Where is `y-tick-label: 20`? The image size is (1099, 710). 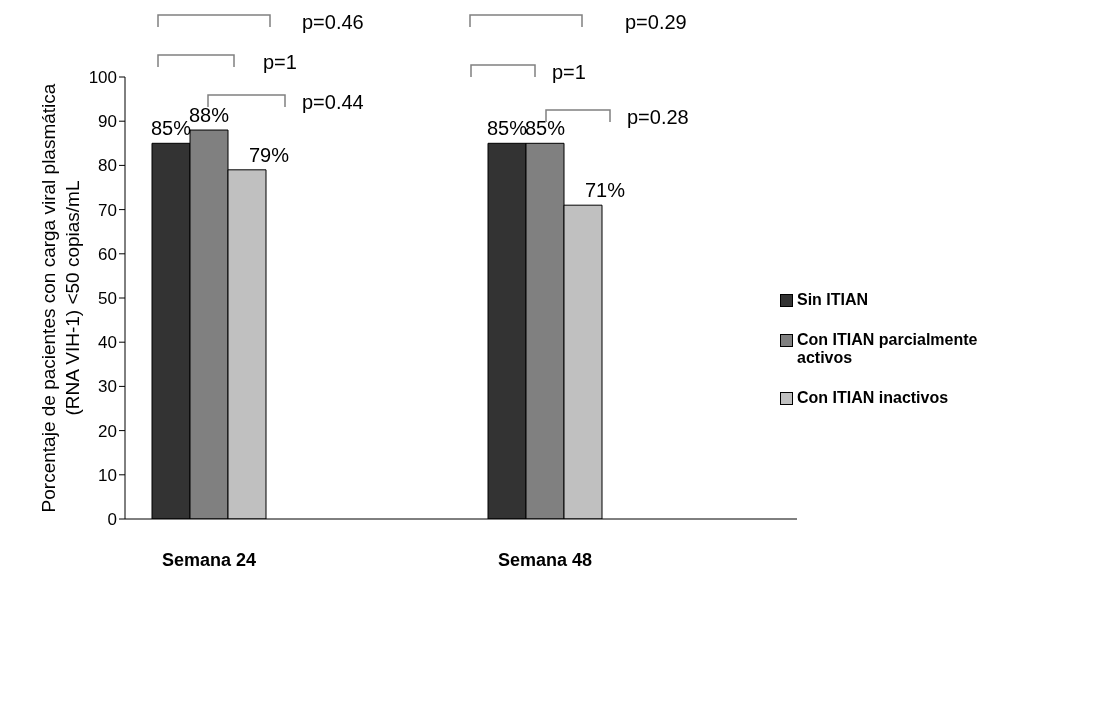
y-tick-label: 20 is located at coordinates (107, 431).